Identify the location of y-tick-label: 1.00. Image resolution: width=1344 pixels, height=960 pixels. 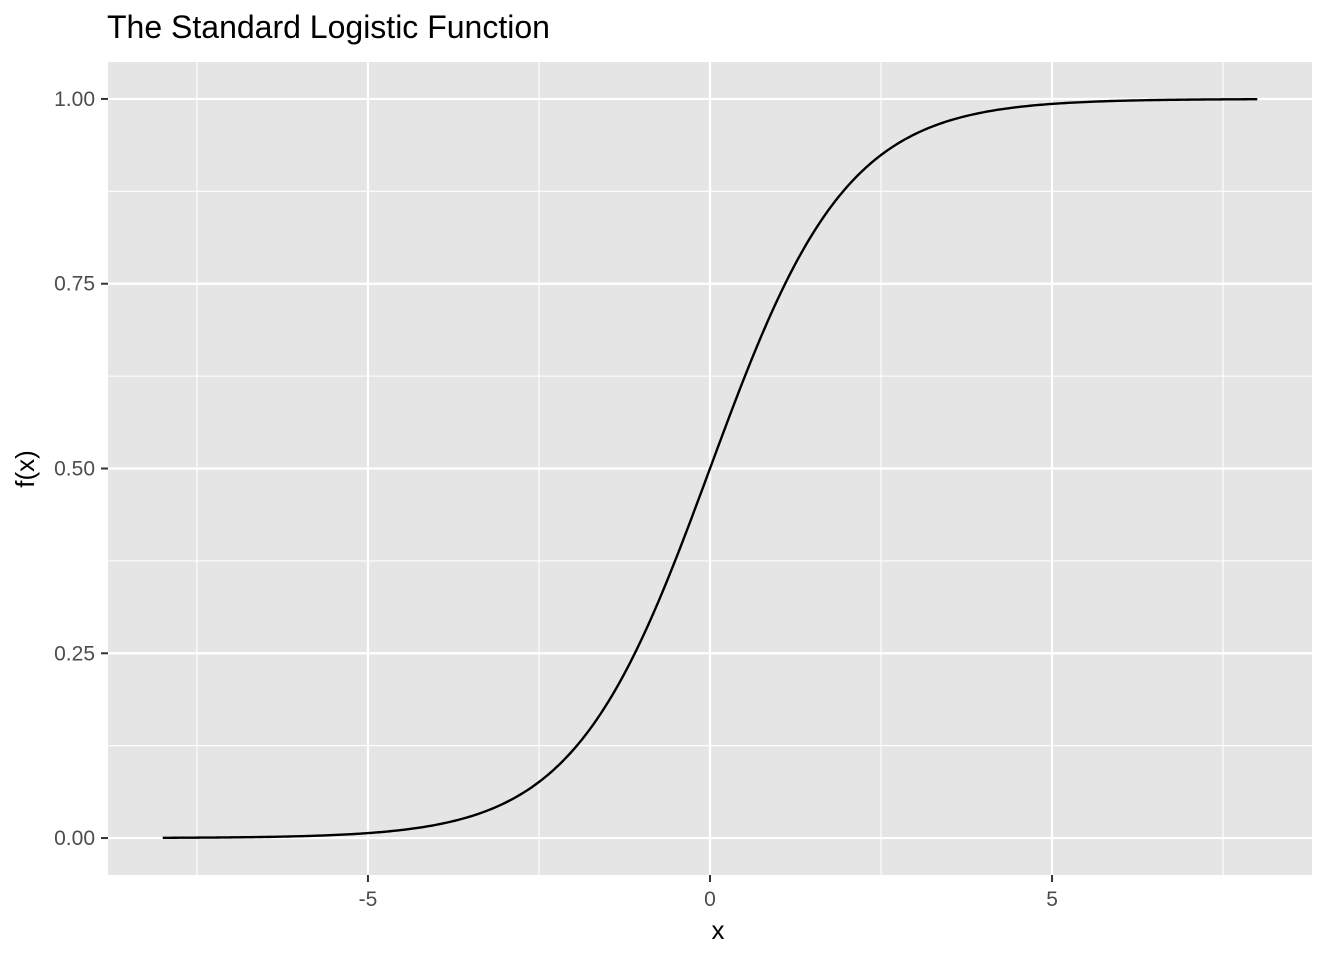
(74, 99).